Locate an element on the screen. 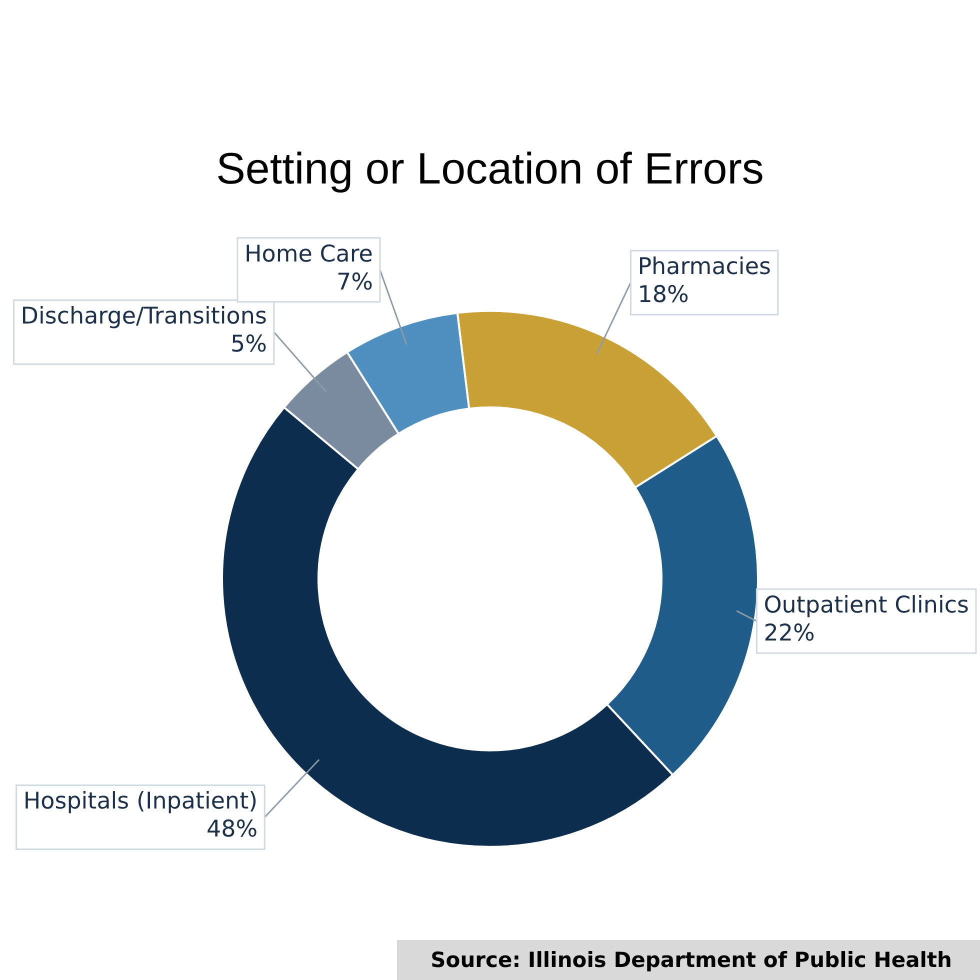  chart-title: Setting or Location of Errors is located at coordinates (490, 169).